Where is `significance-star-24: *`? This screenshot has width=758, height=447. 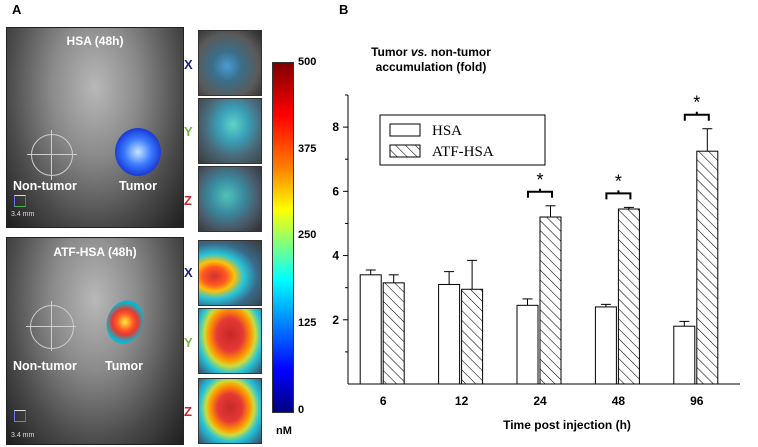 significance-star-24: * is located at coordinates (539, 180).